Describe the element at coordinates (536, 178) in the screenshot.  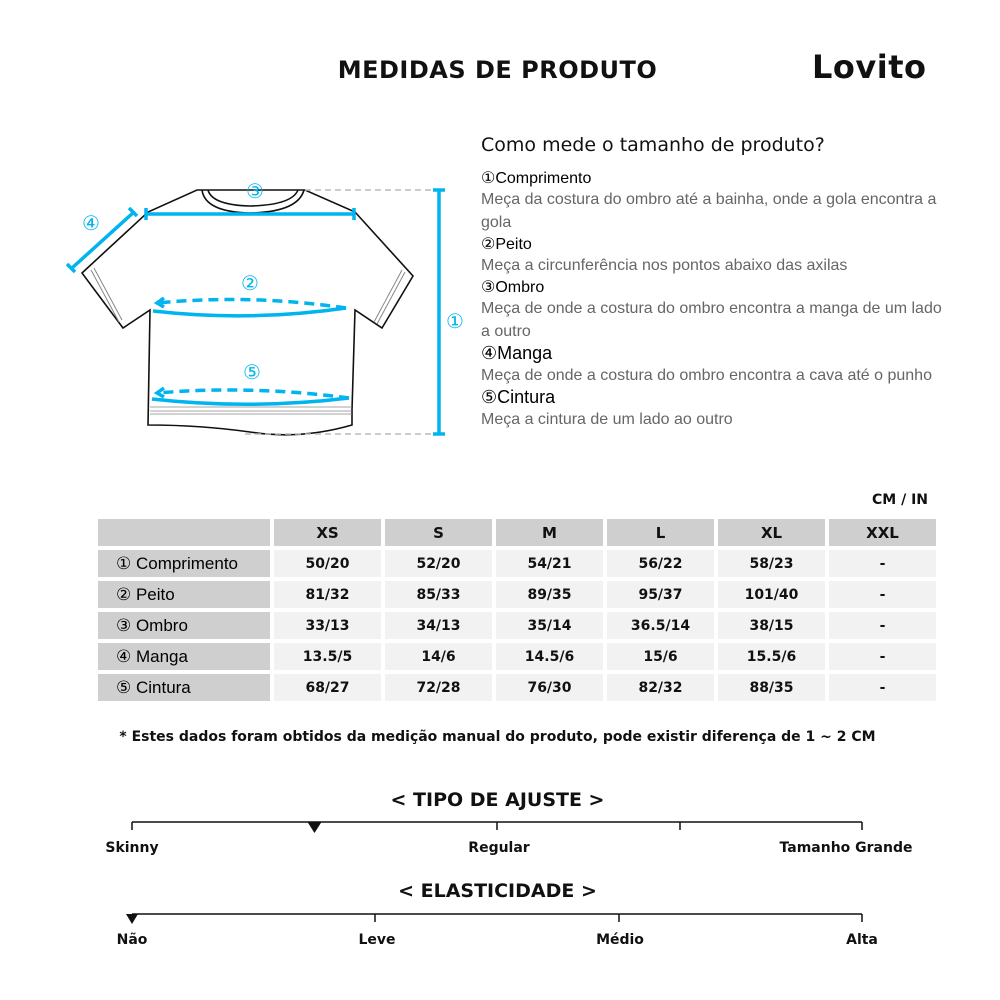
I see `guide-title: ①Comprimento` at that location.